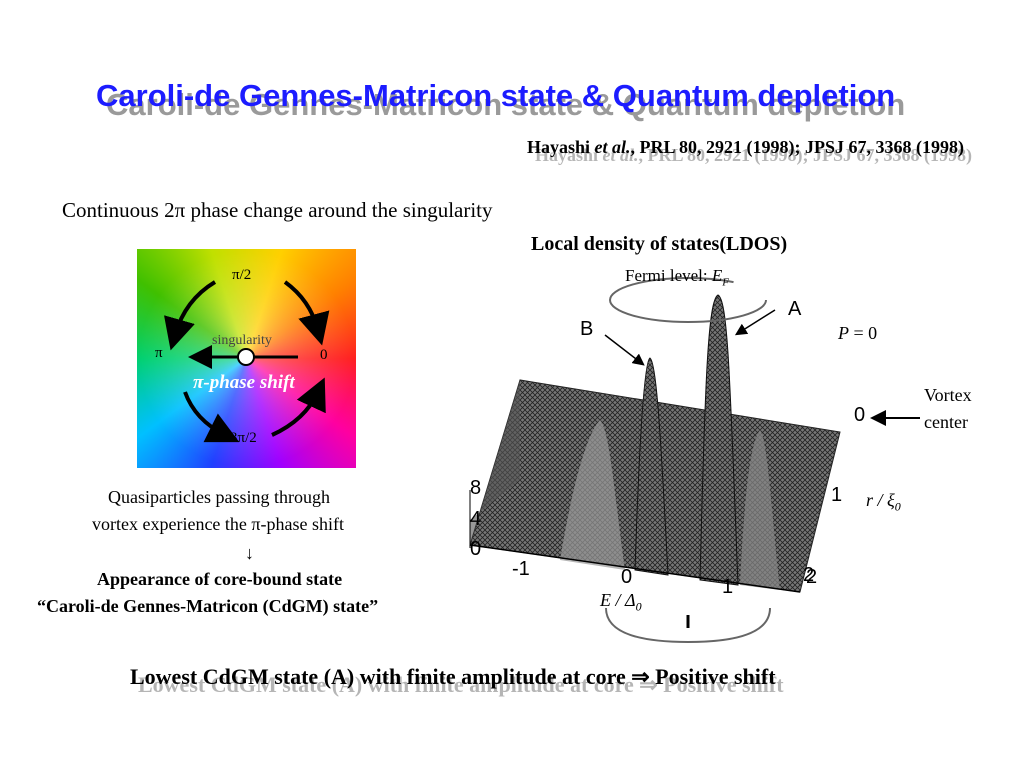  What do you see at coordinates (725, 282) in the screenshot?
I see `fermi-sub: F` at bounding box center [725, 282].